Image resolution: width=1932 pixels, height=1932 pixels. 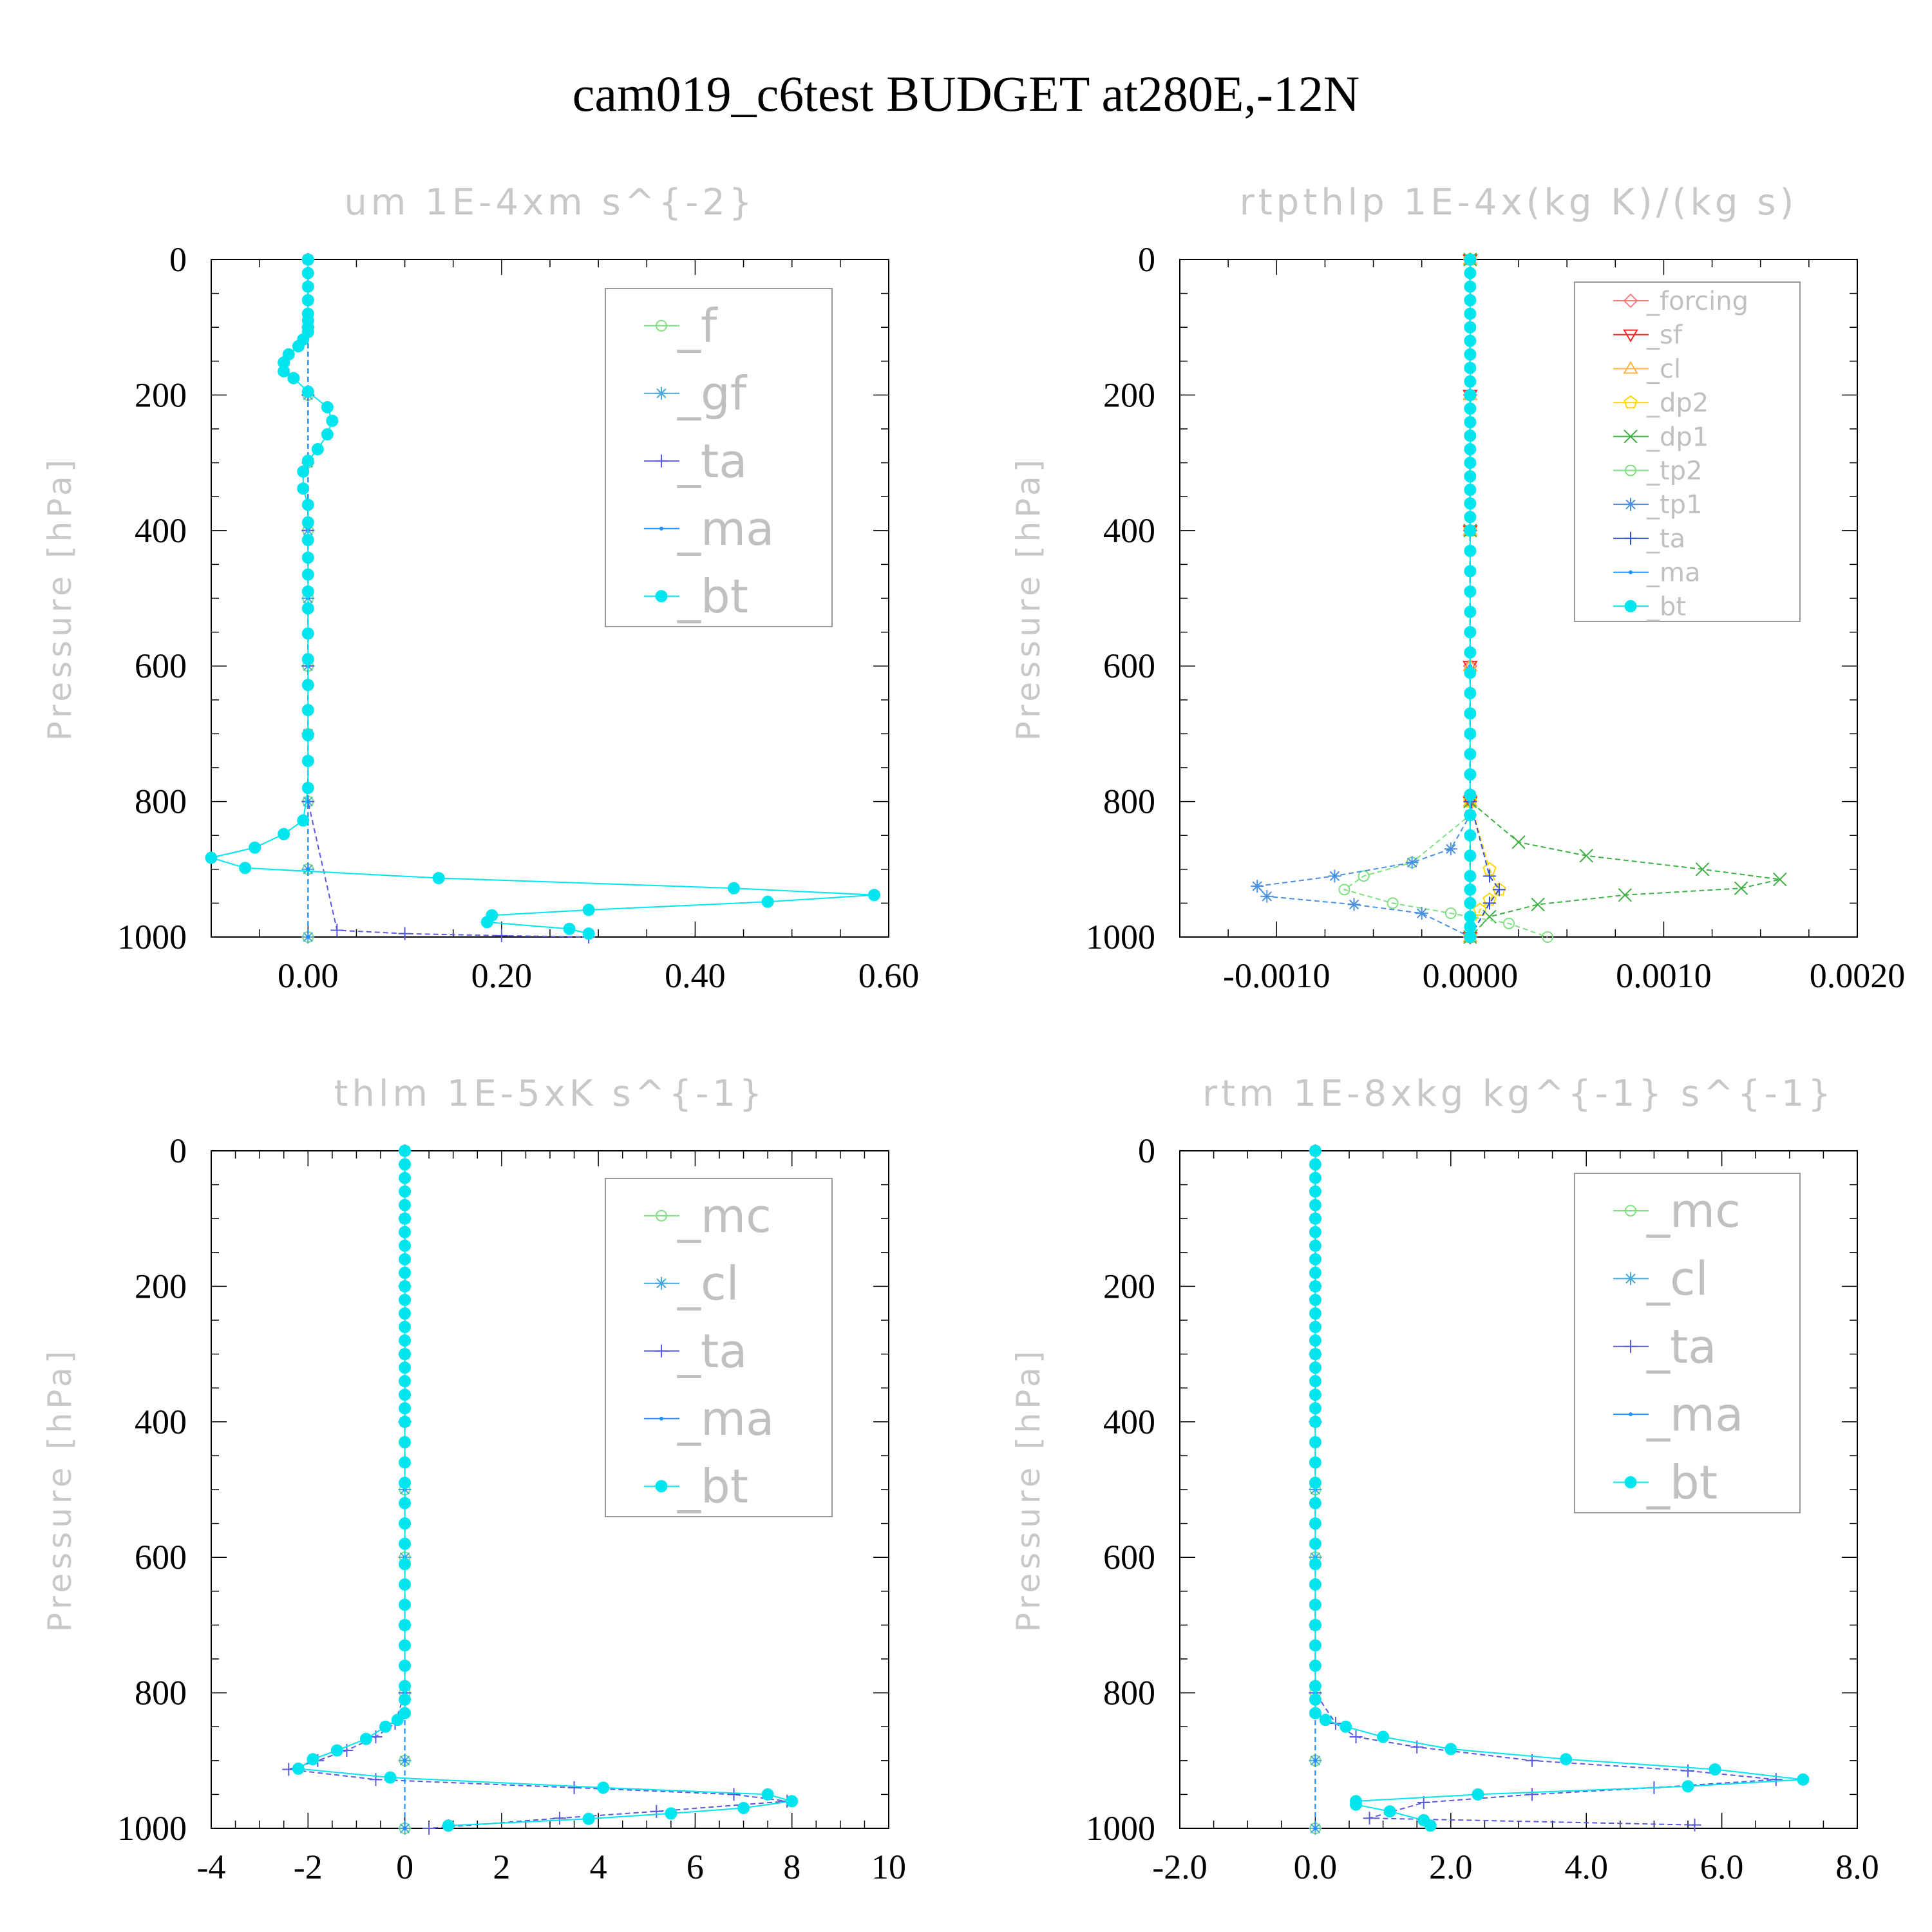 I want to click on x-tick-label: 0.20, so click(x=502, y=975).